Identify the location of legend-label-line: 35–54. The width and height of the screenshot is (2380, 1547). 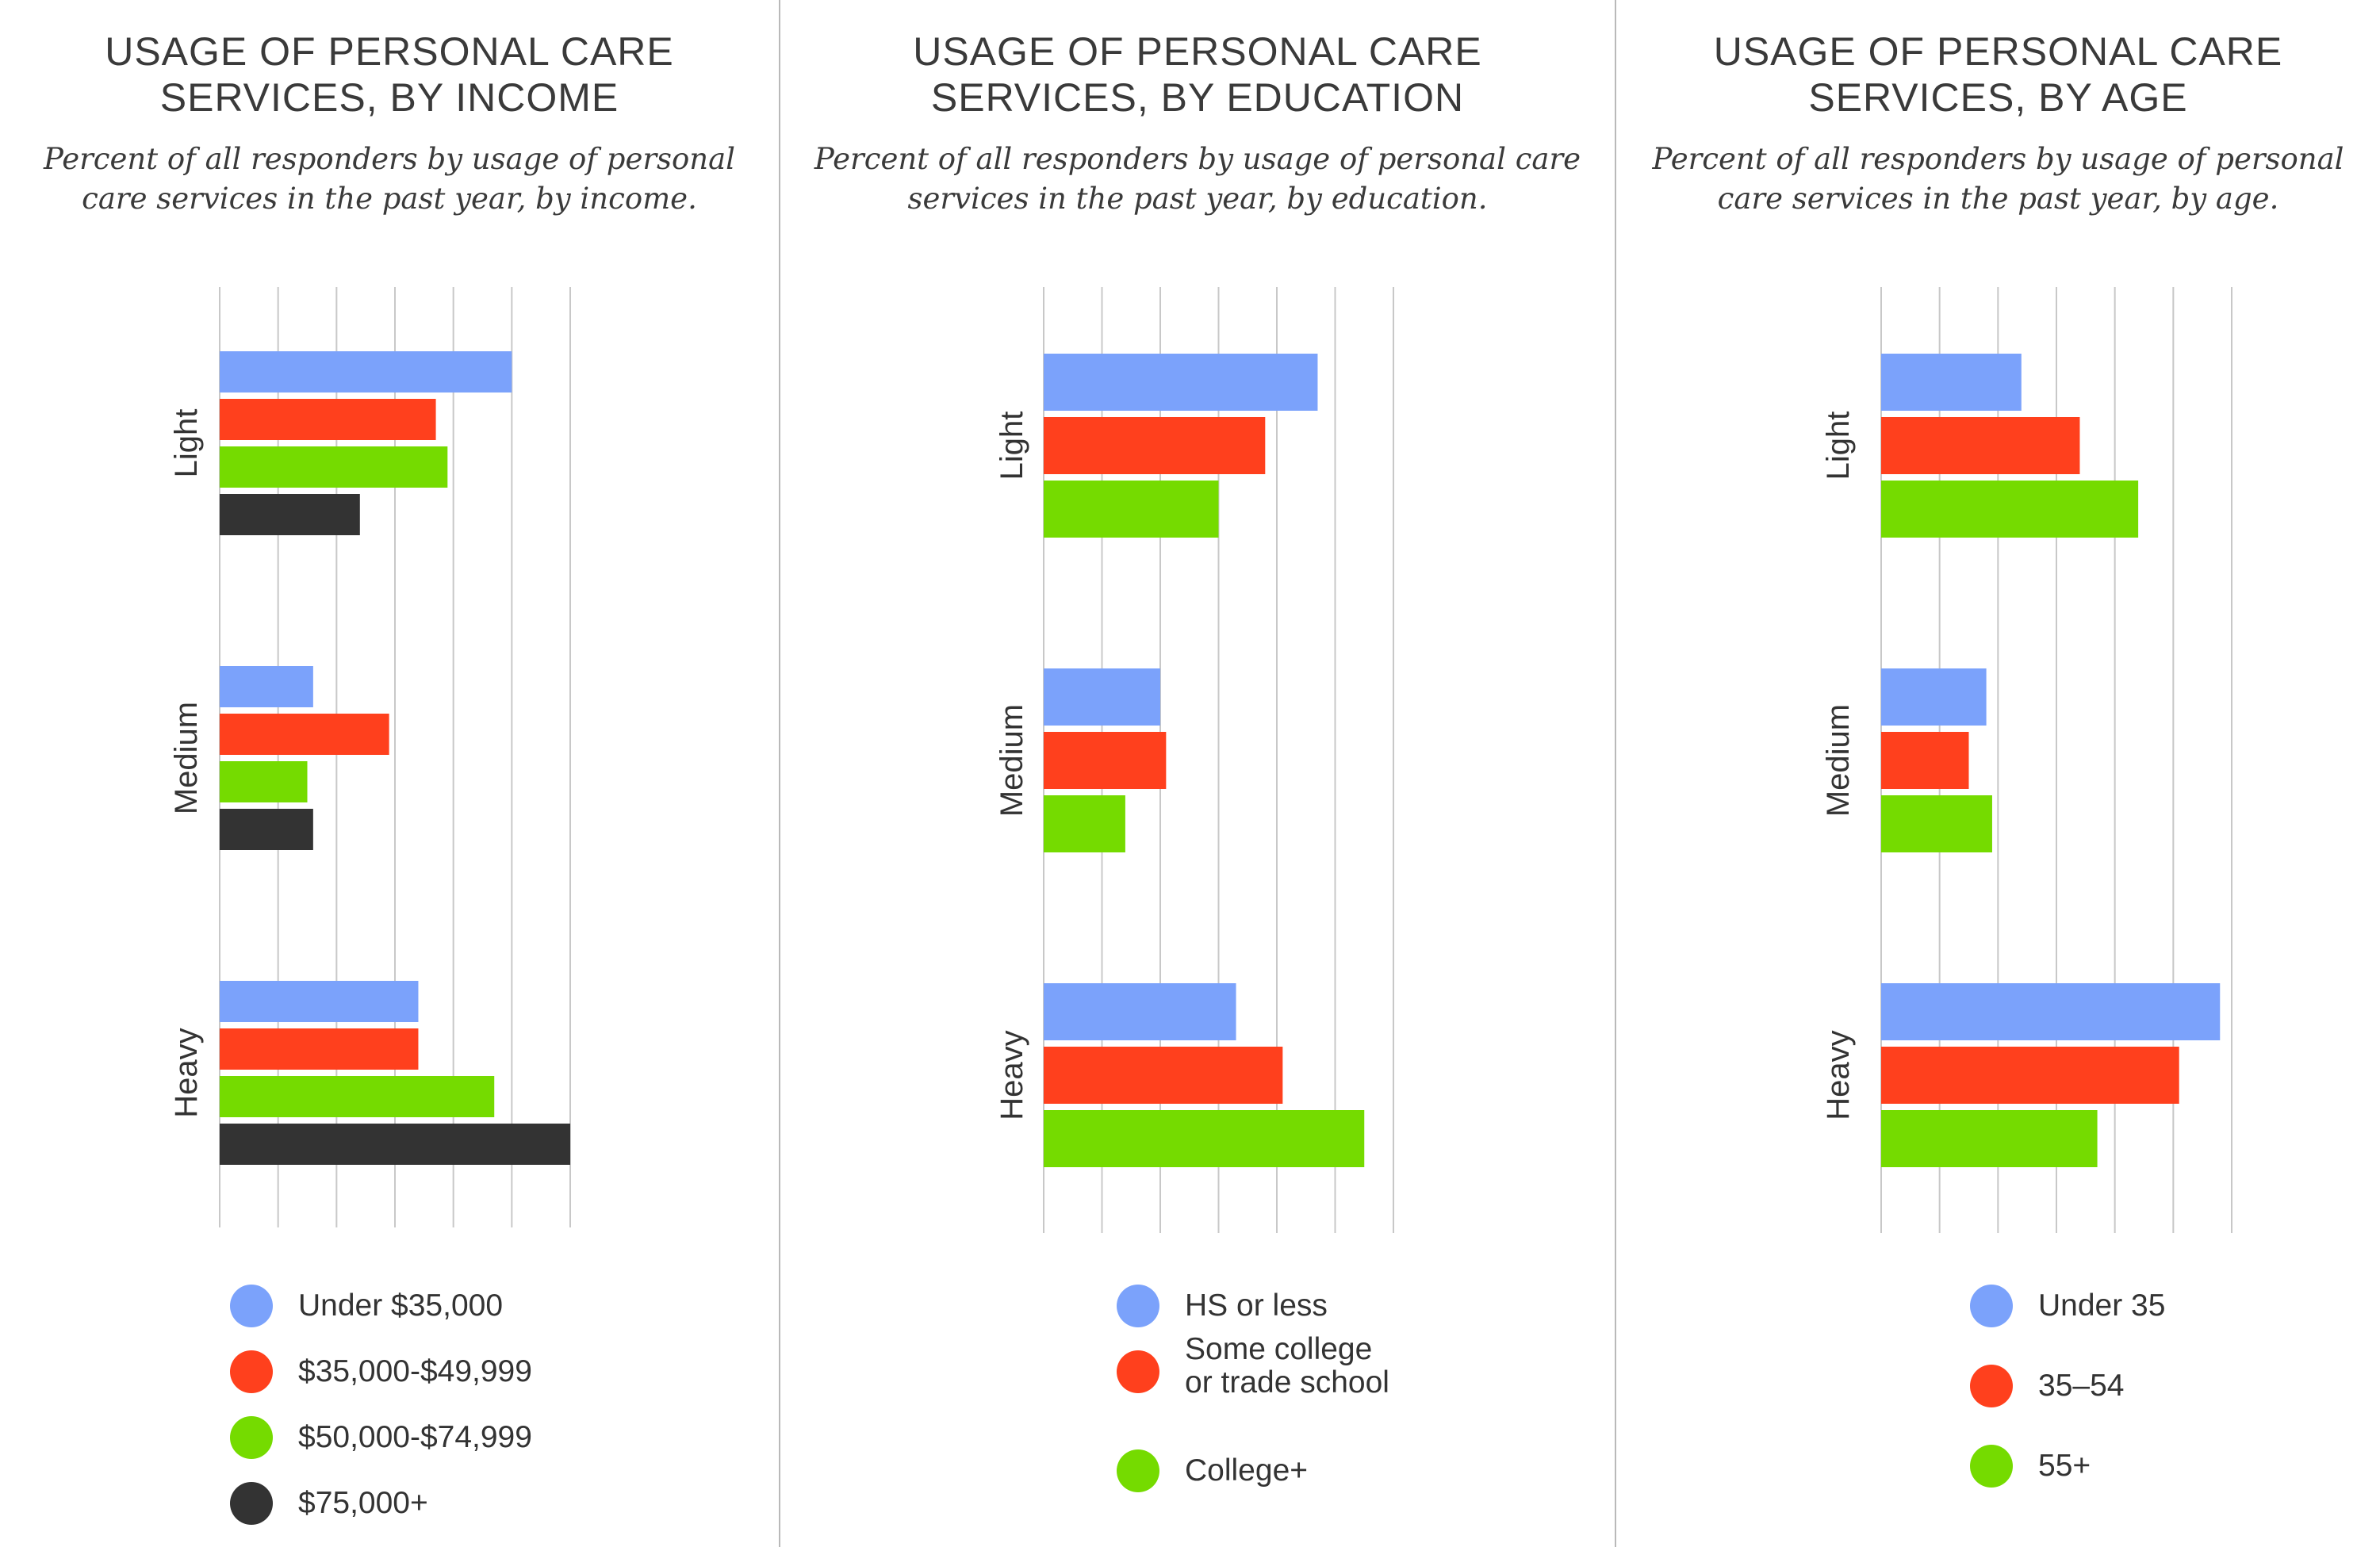
(2081, 1386).